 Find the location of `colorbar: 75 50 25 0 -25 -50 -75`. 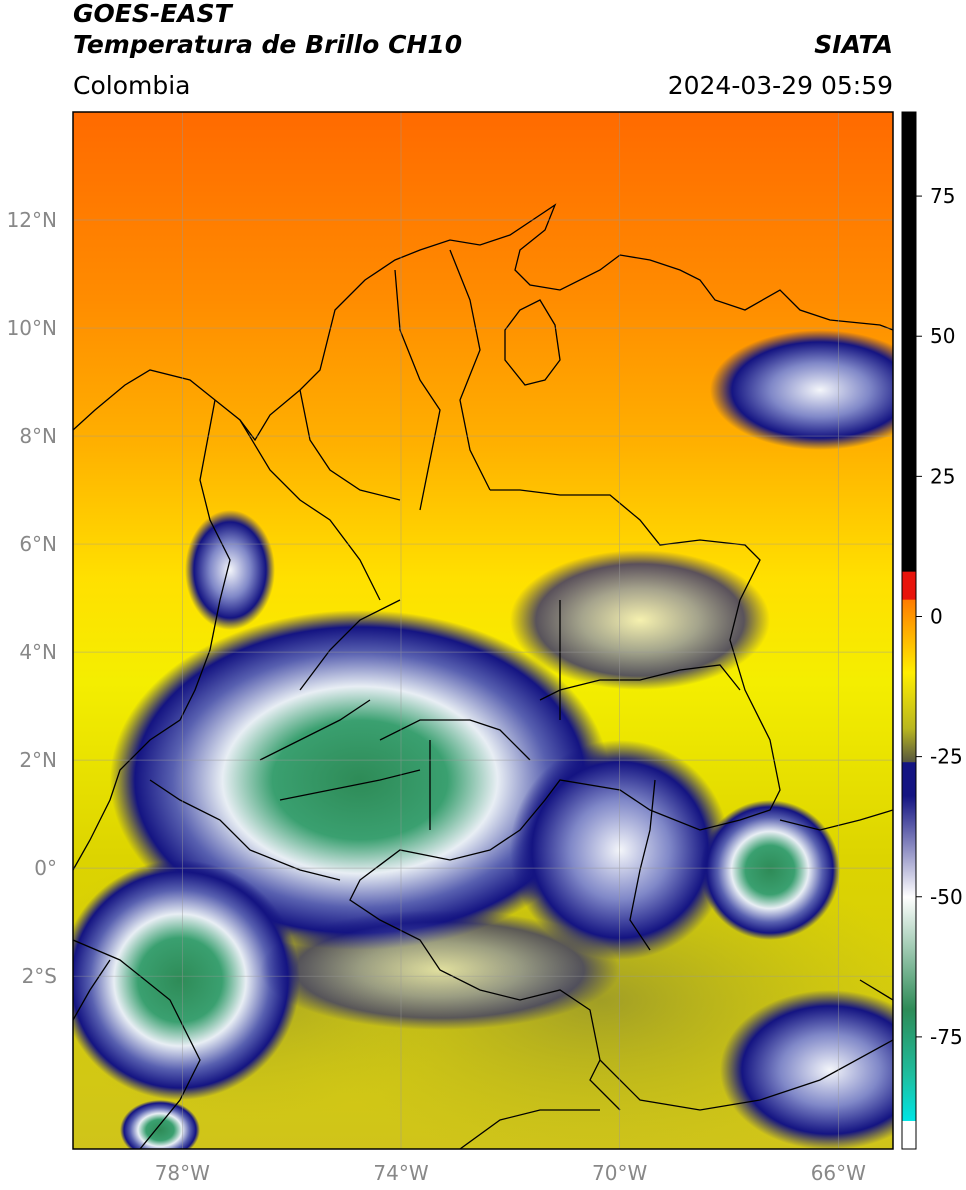

colorbar: 75 50 25 0 -25 -50 -75 is located at coordinates (932, 630).